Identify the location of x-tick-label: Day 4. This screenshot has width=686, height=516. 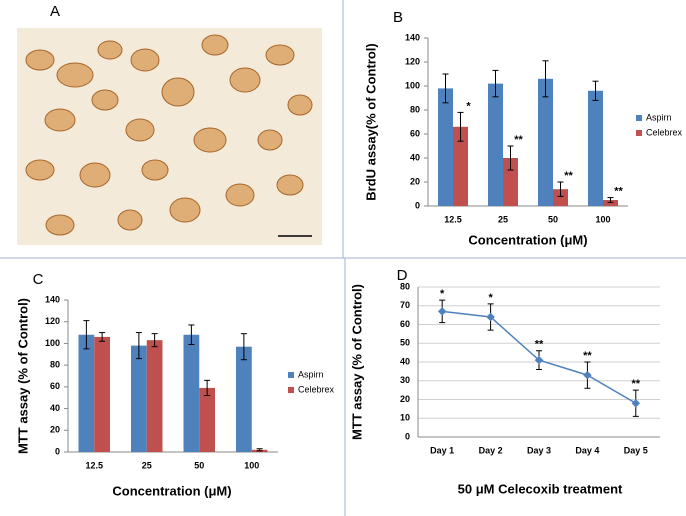
(587, 450).